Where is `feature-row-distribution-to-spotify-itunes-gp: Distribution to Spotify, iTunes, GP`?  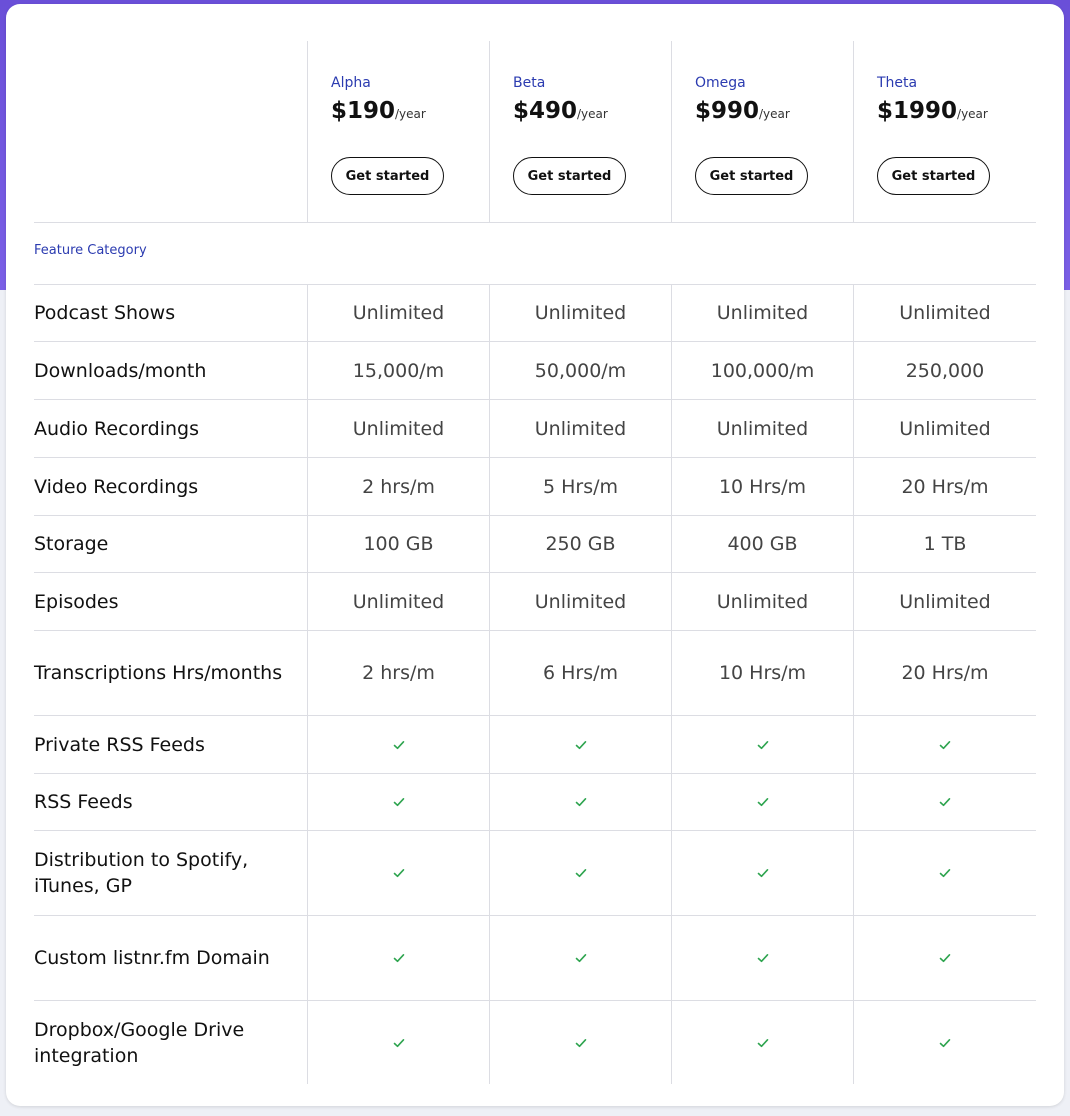 feature-row-distribution-to-spotify-itunes-gp: Distribution to Spotify, iTunes, GP is located at coordinates (535, 873).